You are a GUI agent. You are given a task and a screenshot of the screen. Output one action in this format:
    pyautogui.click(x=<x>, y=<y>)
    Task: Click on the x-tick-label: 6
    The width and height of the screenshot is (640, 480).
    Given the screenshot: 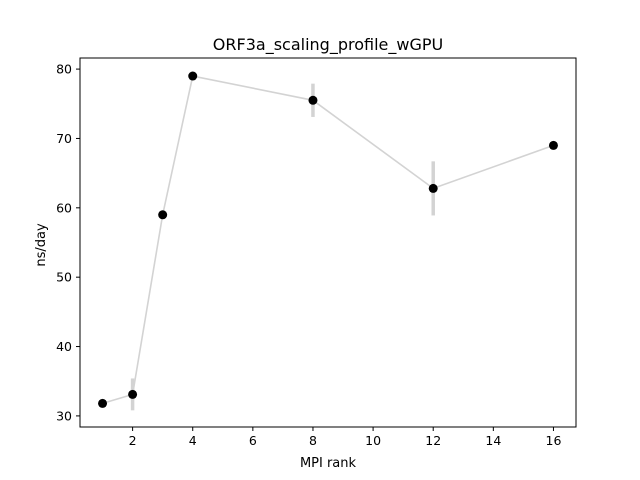 What is the action you would take?
    pyautogui.click(x=253, y=440)
    